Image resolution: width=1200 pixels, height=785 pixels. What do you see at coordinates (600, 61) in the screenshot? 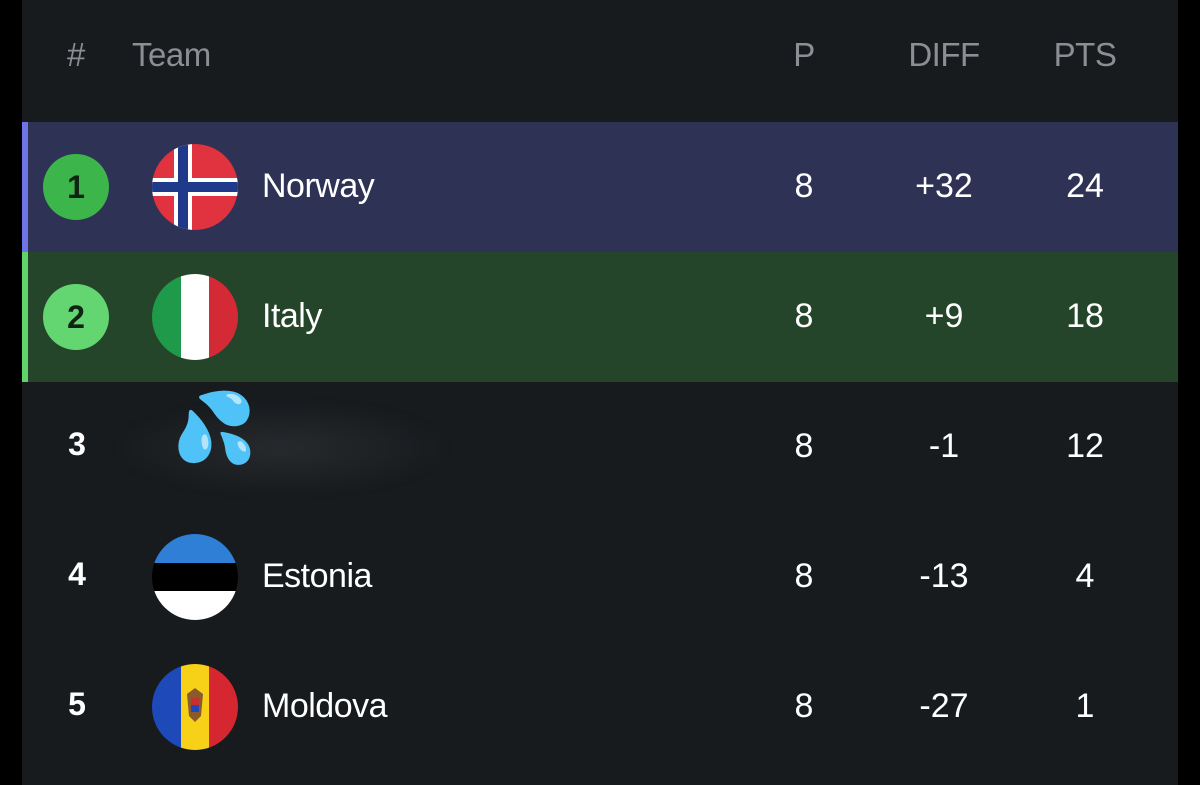
I see `table-header: # Team P DIFF PTS` at bounding box center [600, 61].